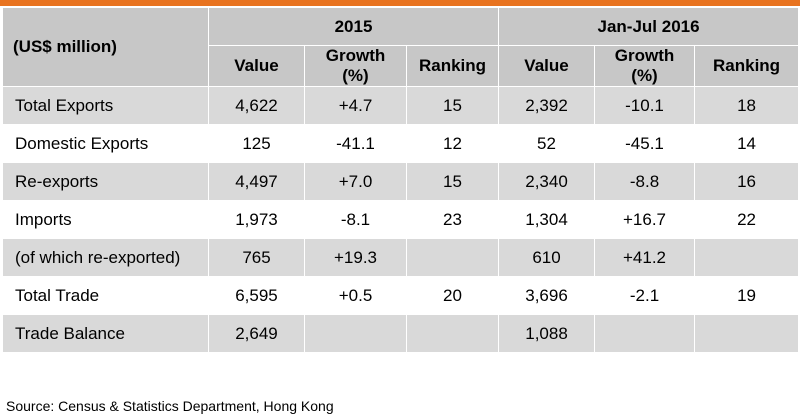  I want to click on period-header-2016: Jan-Jul 2016, so click(649, 26).